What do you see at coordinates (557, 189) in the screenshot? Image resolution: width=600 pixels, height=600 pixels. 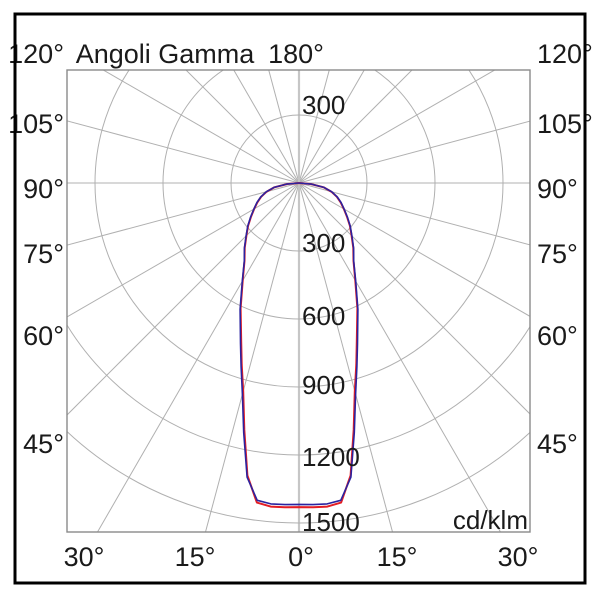 I see `angle-label-right-90: 90°` at bounding box center [557, 189].